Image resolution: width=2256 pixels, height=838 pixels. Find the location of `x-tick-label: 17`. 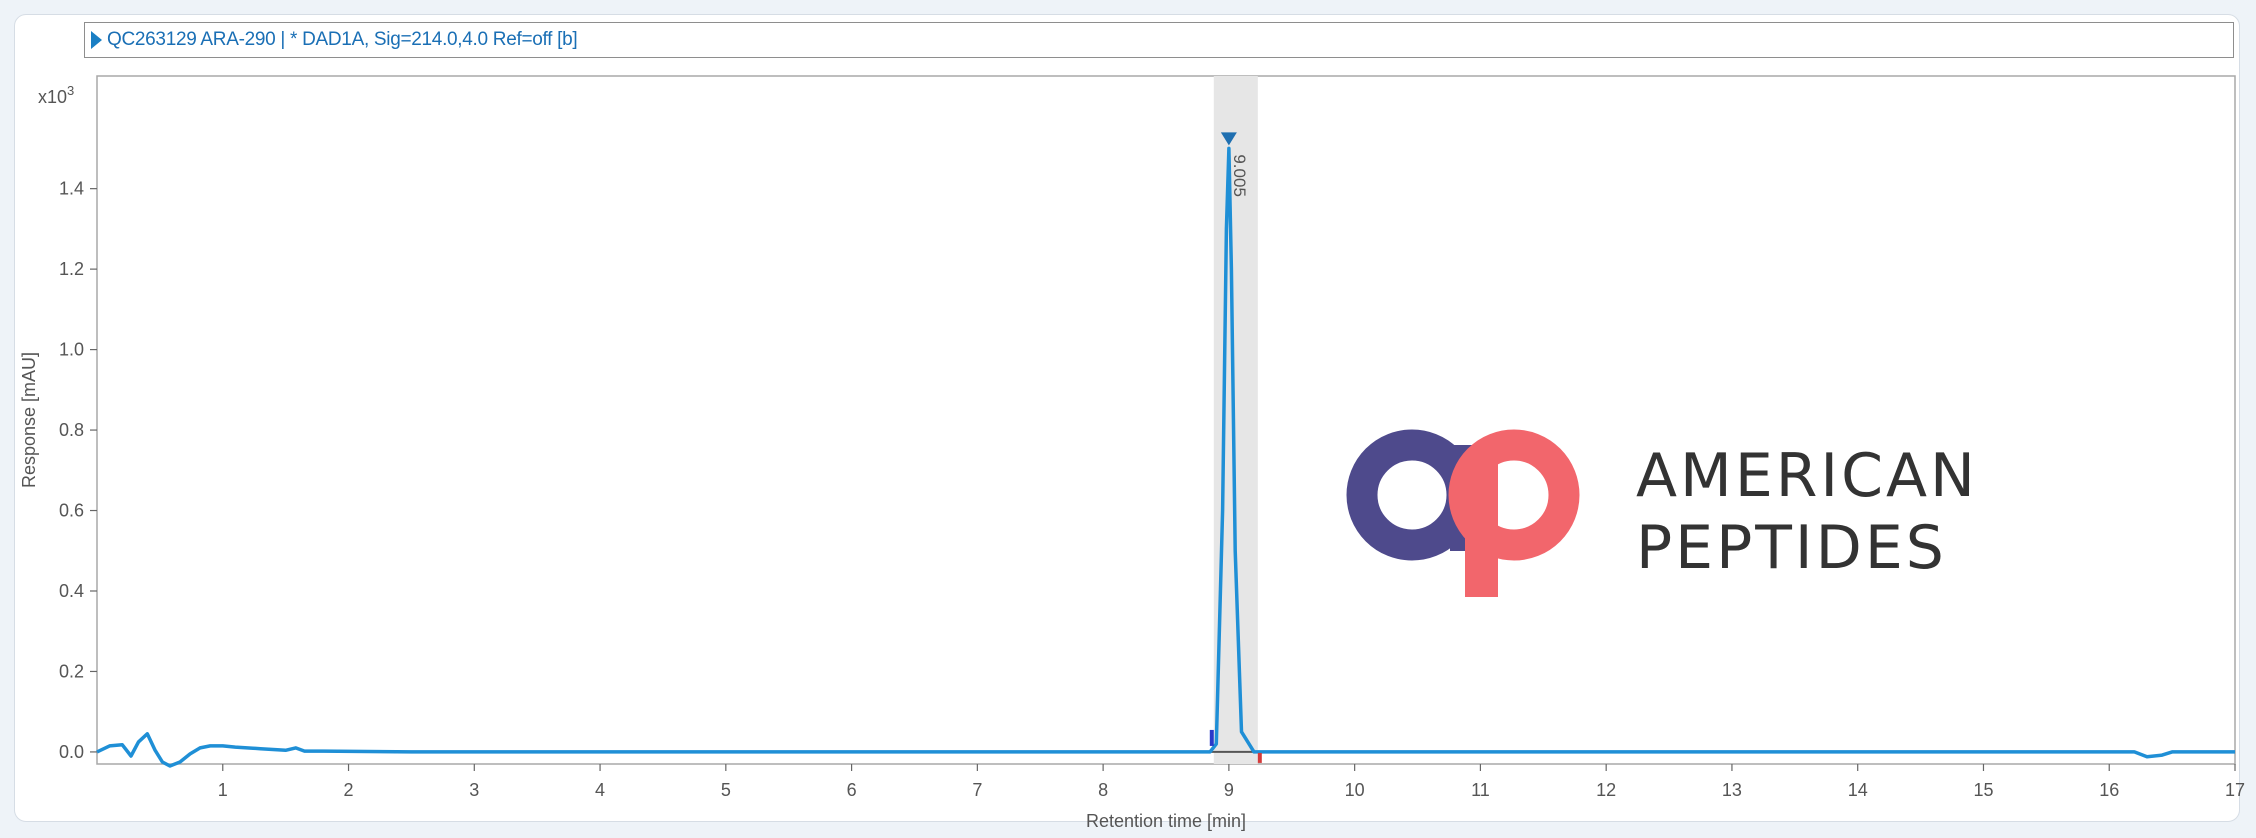

x-tick-label: 17 is located at coordinates (2235, 790).